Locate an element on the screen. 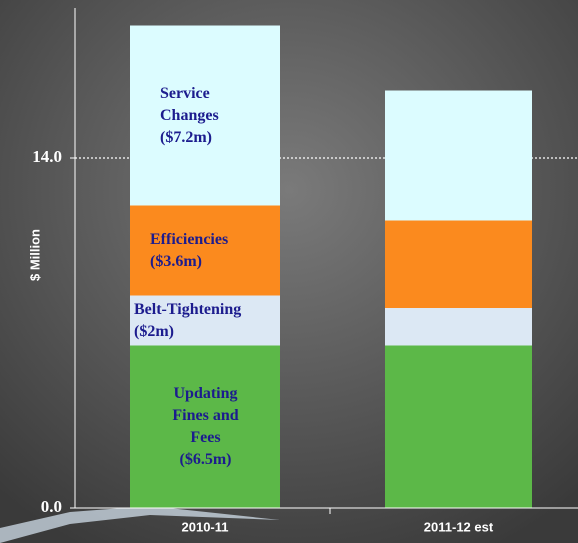 Image resolution: width=578 pixels, height=543 pixels. series-name: Service Changes is located at coordinates (189, 104).